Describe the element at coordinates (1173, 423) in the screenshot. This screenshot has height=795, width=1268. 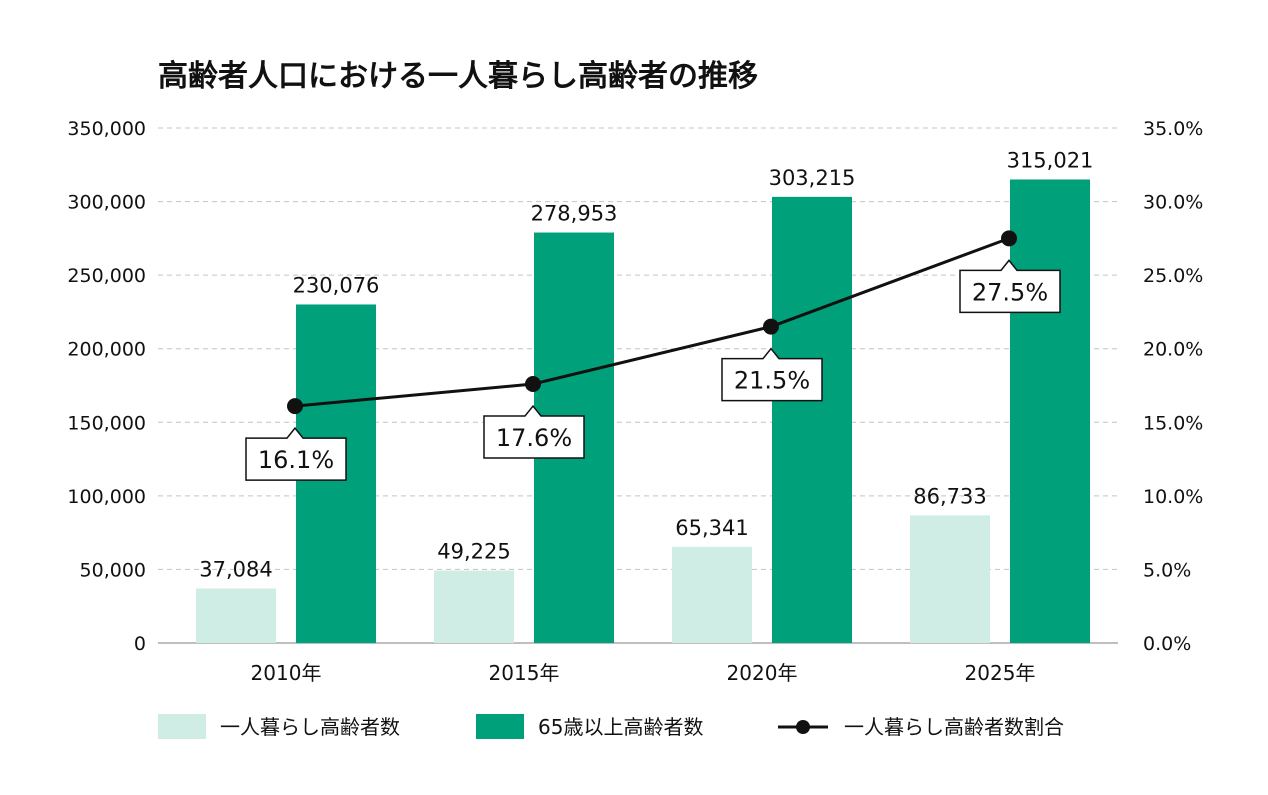
I see `right-tick-label: 15.0%` at that location.